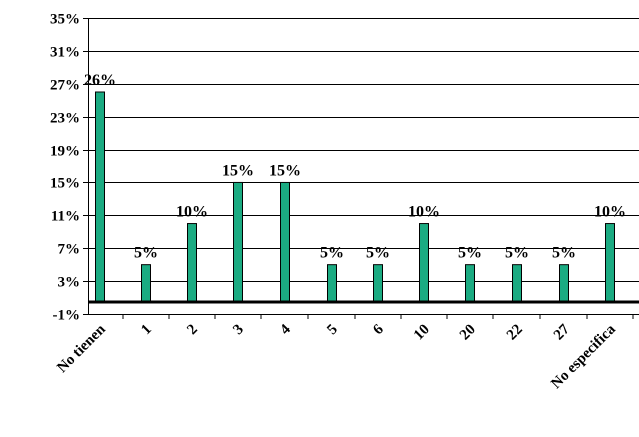  Describe the element at coordinates (69, 250) in the screenshot. I see `y-tick-label: 7%` at that location.